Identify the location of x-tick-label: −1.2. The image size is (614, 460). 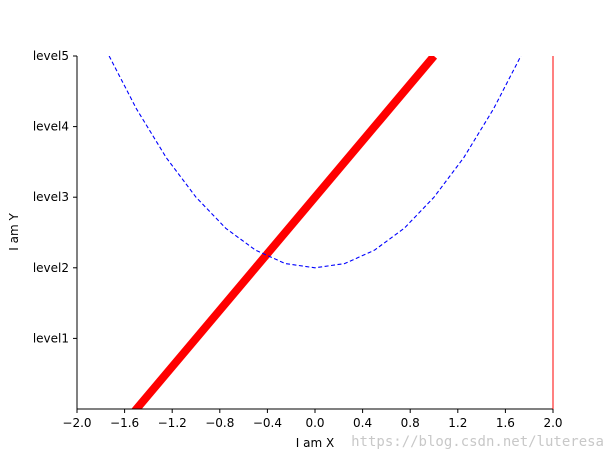
(172, 423).